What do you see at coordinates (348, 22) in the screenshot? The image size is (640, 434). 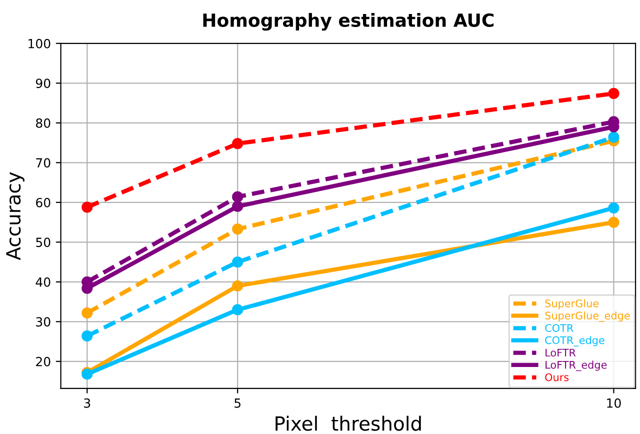 I see `chart-title: Homography estimation AUC` at bounding box center [348, 22].